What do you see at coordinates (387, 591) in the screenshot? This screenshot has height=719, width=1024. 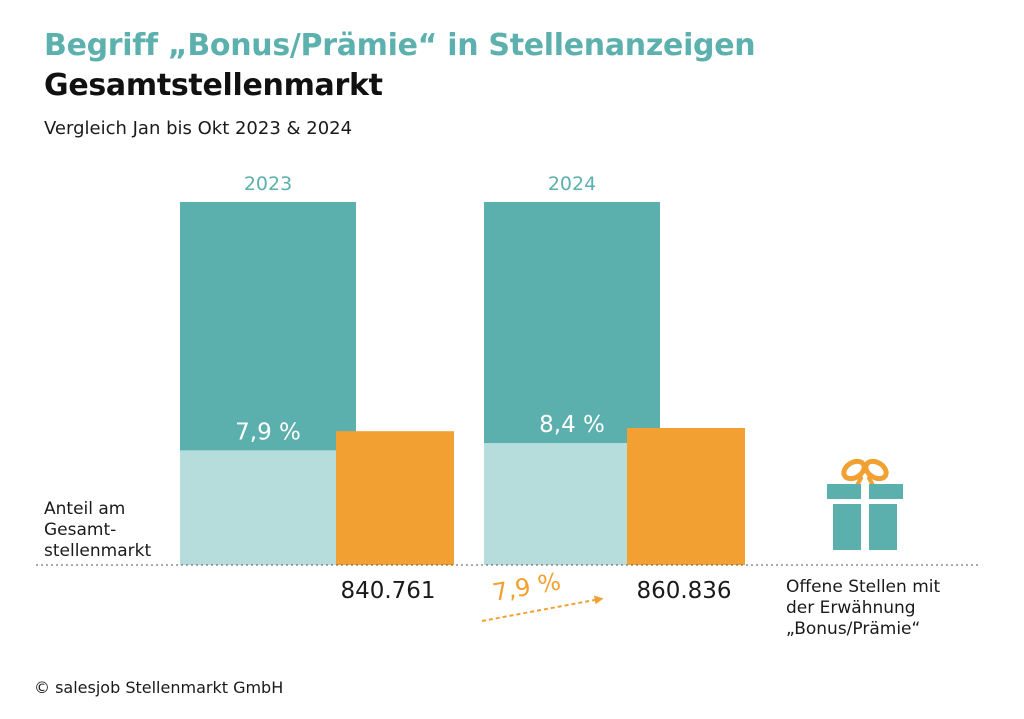 I see `value-label-2023: 840.761` at bounding box center [387, 591].